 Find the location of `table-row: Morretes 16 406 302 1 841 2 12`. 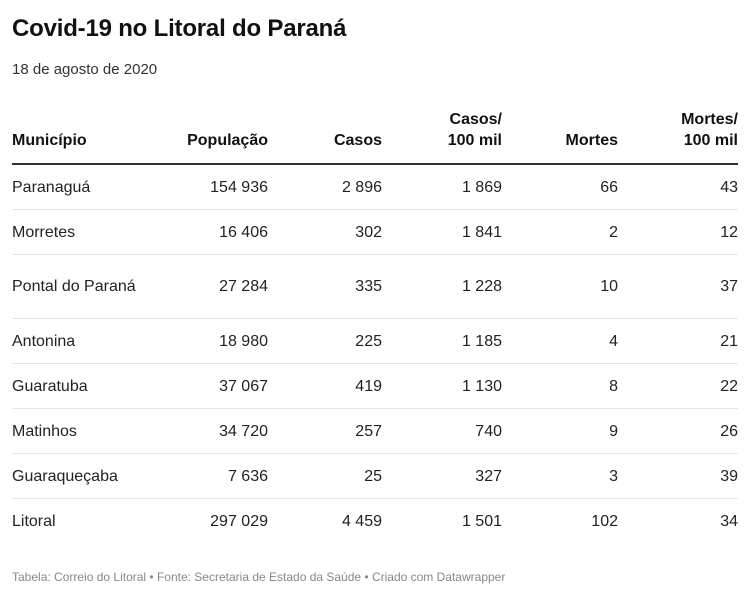

table-row: Morretes 16 406 302 1 841 2 12 is located at coordinates (375, 232).